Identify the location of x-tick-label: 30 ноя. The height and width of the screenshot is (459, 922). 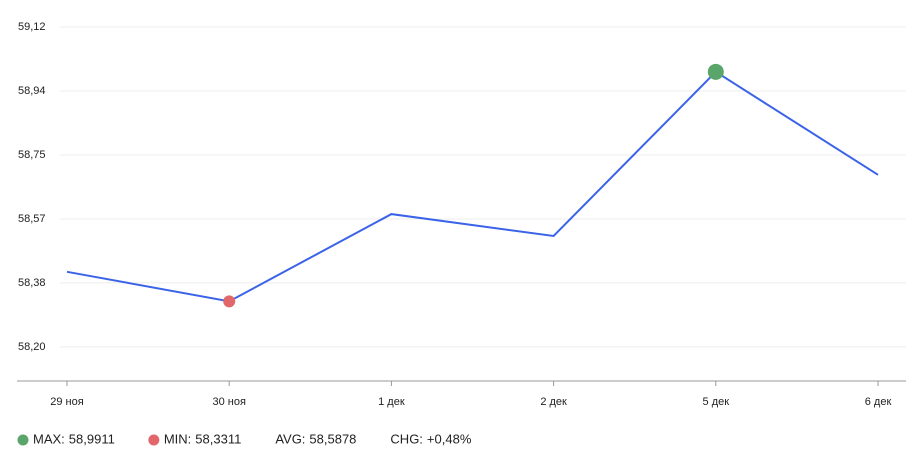
(228, 402).